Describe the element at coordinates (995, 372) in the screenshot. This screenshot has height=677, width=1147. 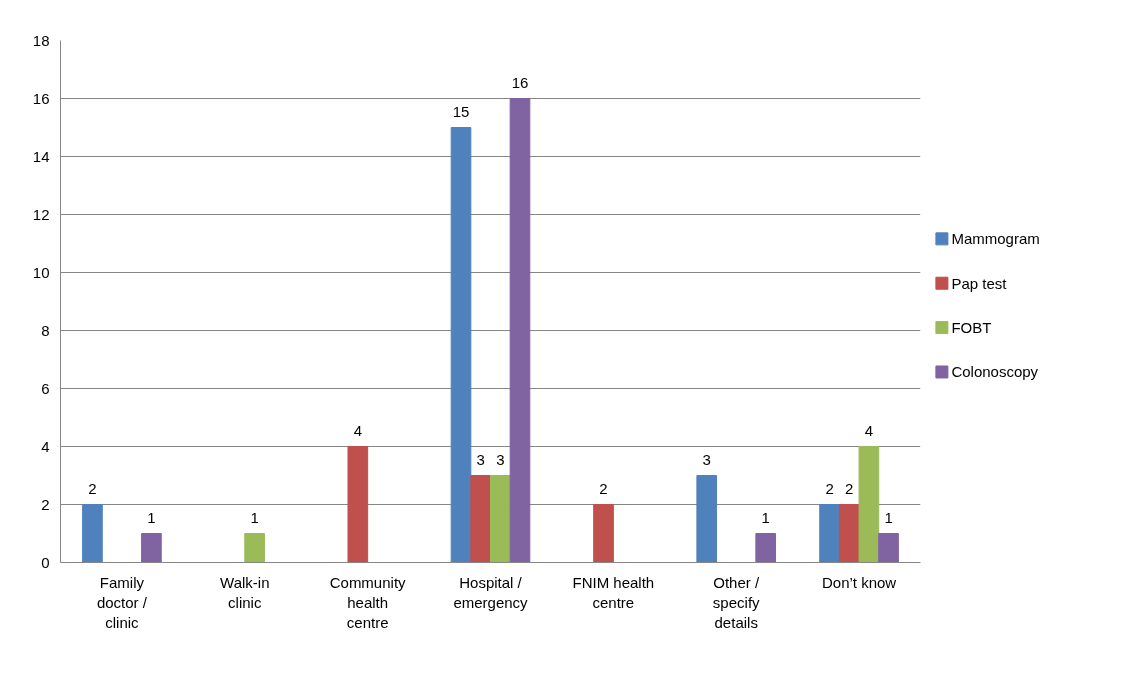
I see `legend-label: Colonoscopy` at that location.